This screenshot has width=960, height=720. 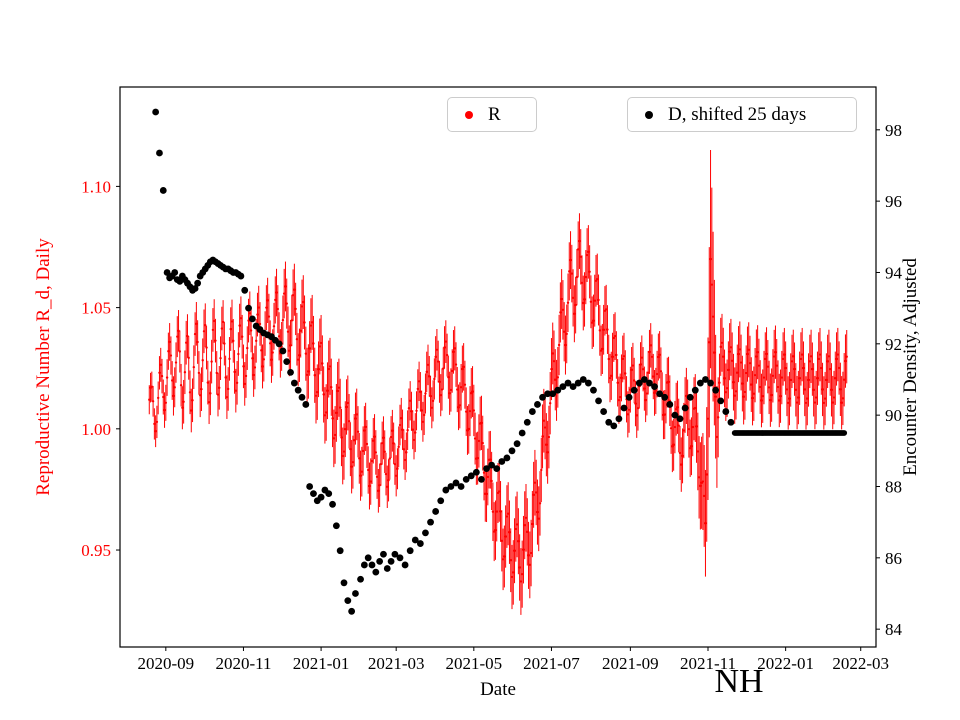 I want to click on x-tick-label: 2021-03, so click(x=396, y=663).